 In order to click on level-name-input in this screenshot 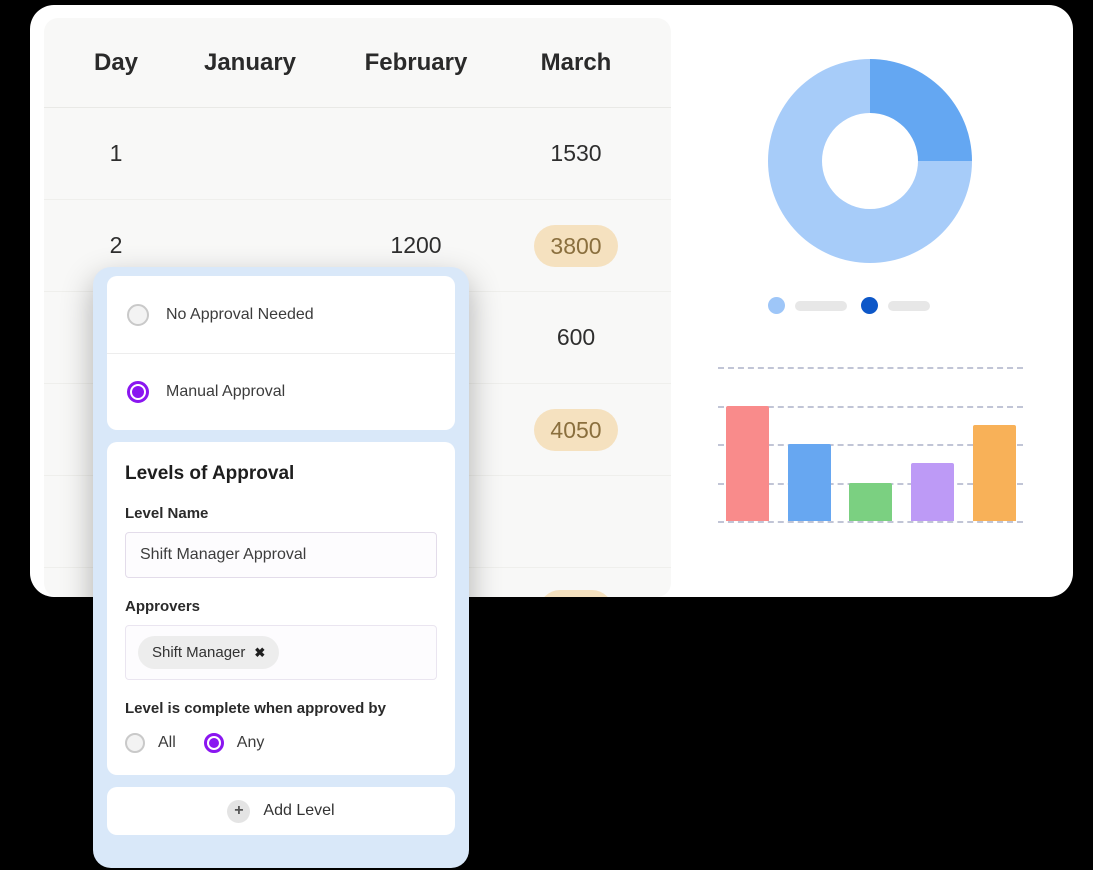, I will do `click(281, 555)`.